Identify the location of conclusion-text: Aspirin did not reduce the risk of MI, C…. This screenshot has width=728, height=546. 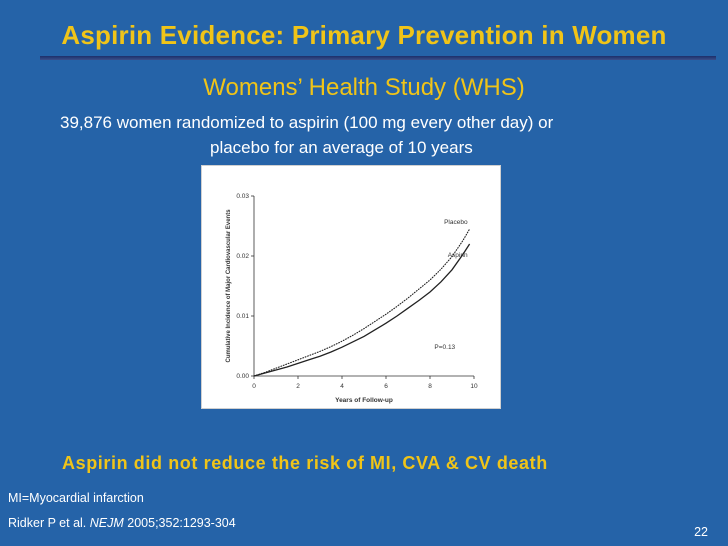
(305, 463).